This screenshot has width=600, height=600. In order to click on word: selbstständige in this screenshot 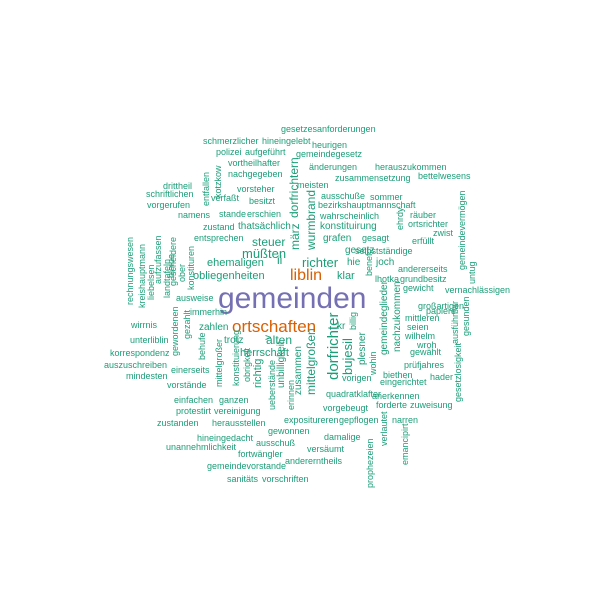, I will do `click(384, 251)`.